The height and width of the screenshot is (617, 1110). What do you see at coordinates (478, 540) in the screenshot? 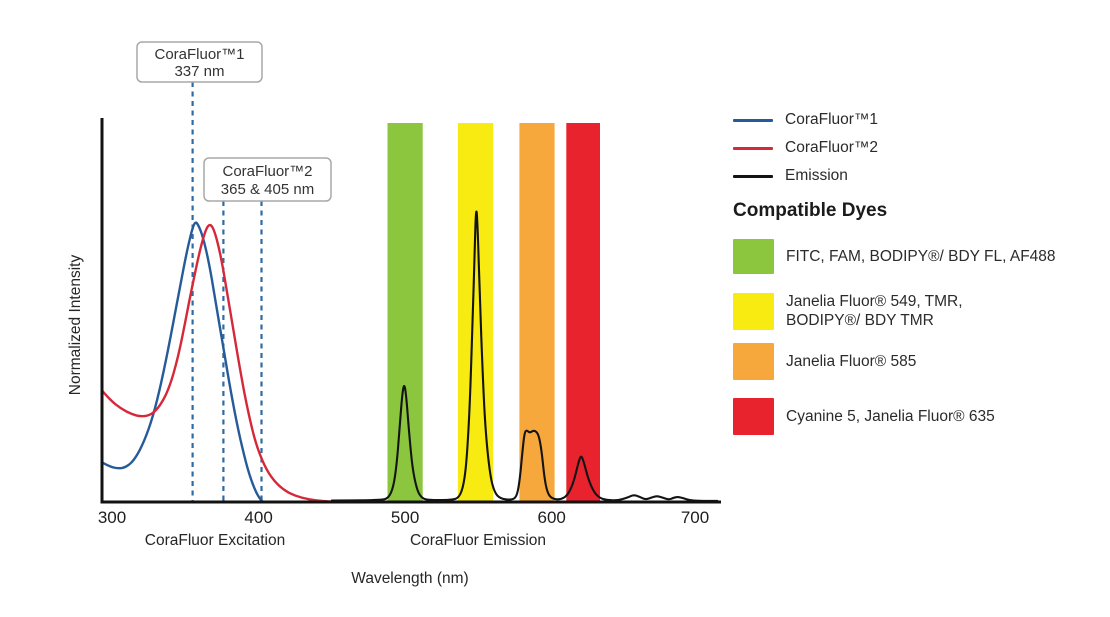
I see `emission-section-label: CoraFluor Emission` at bounding box center [478, 540].